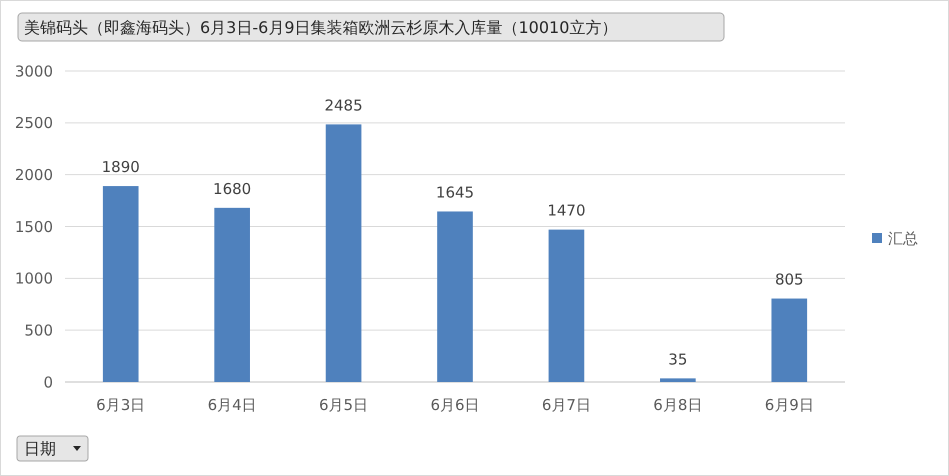 The image size is (949, 476). Describe the element at coordinates (343, 405) in the screenshot. I see `x-tick-label: 6月5日` at that location.